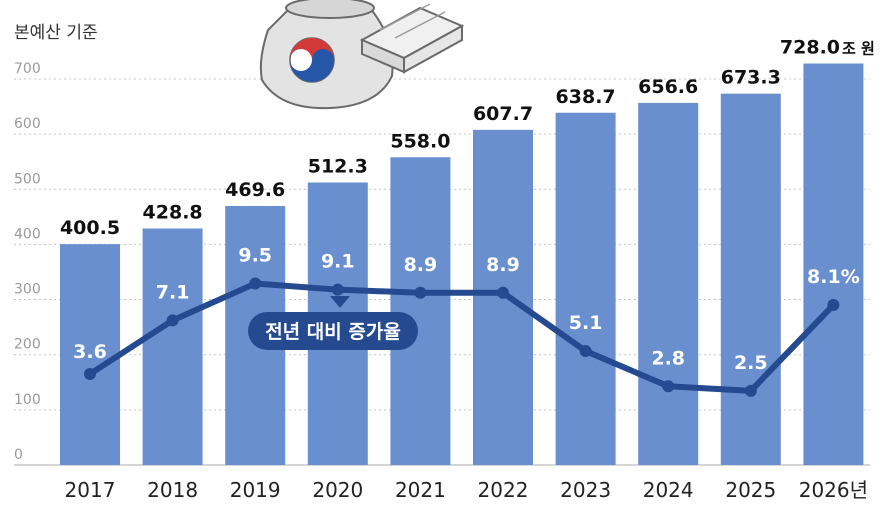 This screenshot has width=895, height=510. I want to click on growth-rate-label-2023: 5.1, so click(586, 323).